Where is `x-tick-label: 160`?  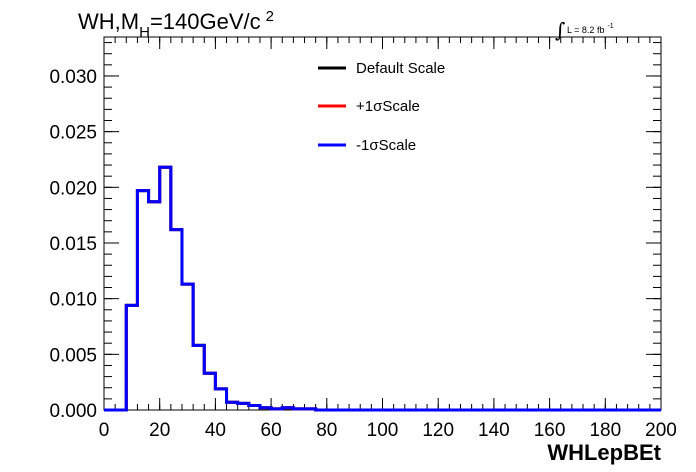 x-tick-label: 160 is located at coordinates (550, 430).